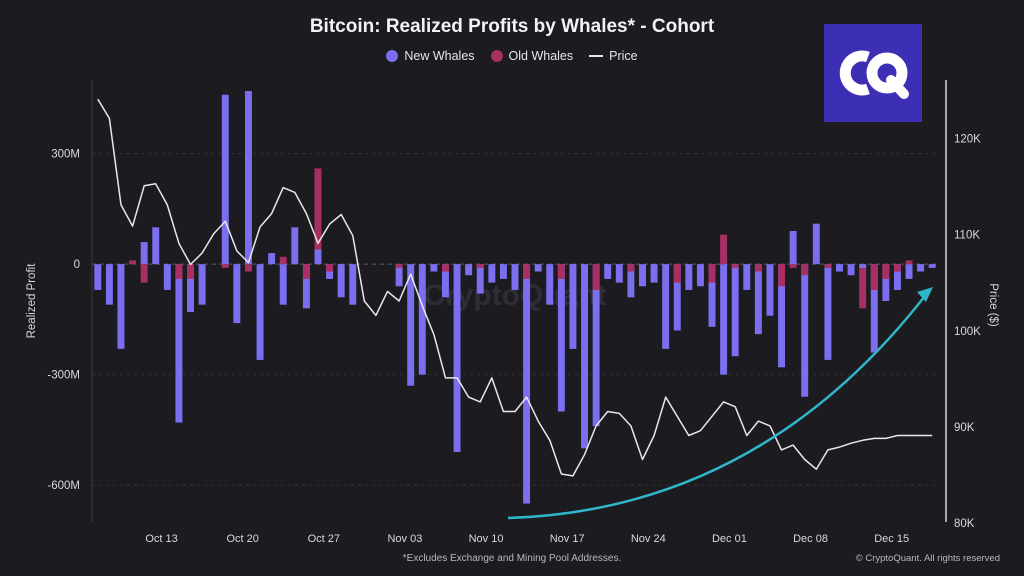  I want to click on y-tick-label: 0, so click(77, 265).